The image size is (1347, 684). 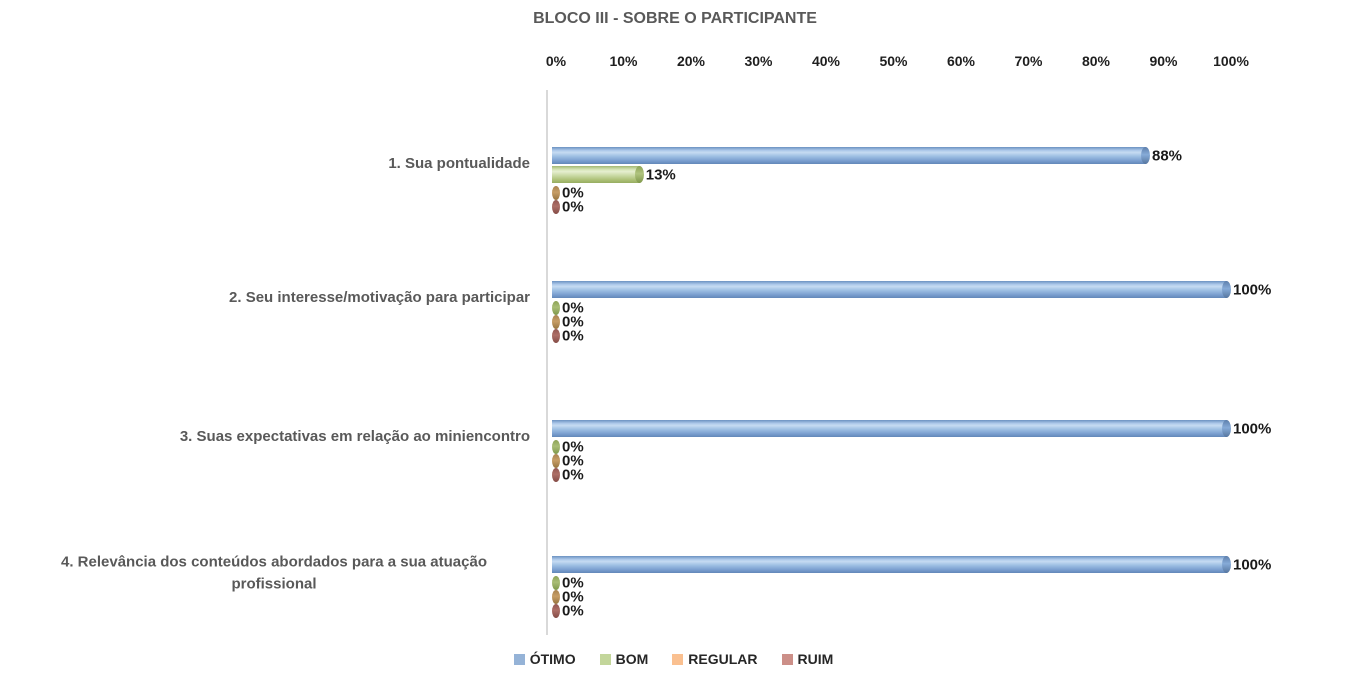 I want to click on x-axis-tick-label: 100%, so click(x=1231, y=61).